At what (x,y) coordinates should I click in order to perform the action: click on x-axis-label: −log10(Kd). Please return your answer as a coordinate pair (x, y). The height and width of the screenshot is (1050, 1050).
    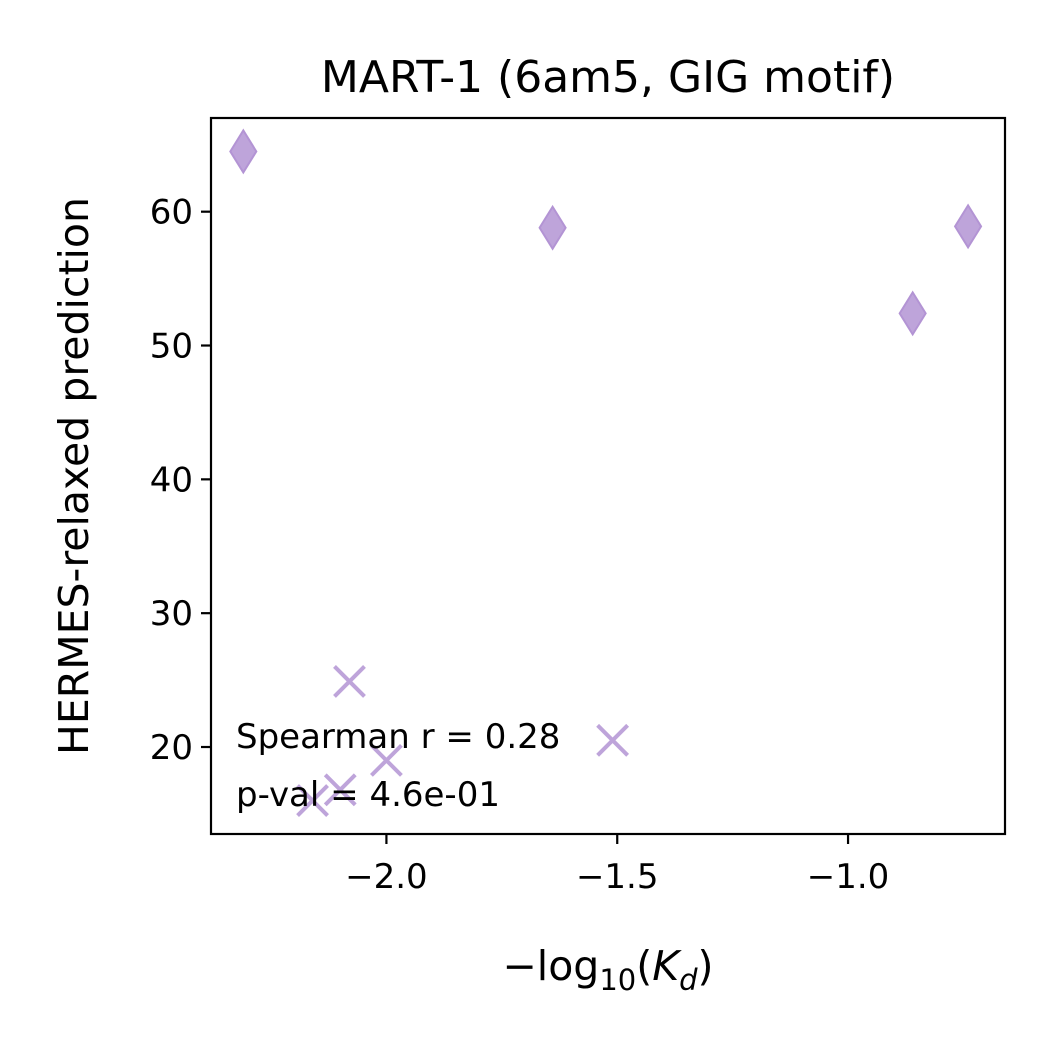
    Looking at the image, I should click on (607, 969).